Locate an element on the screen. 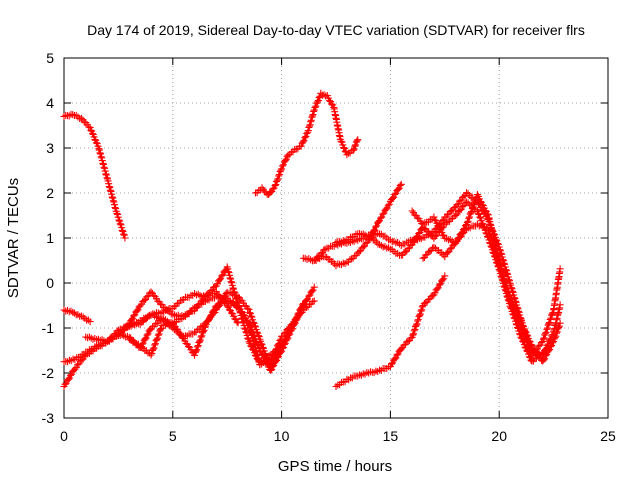 The height and width of the screenshot is (480, 640). y-tick-label-1: -2 is located at coordinates (48, 373).